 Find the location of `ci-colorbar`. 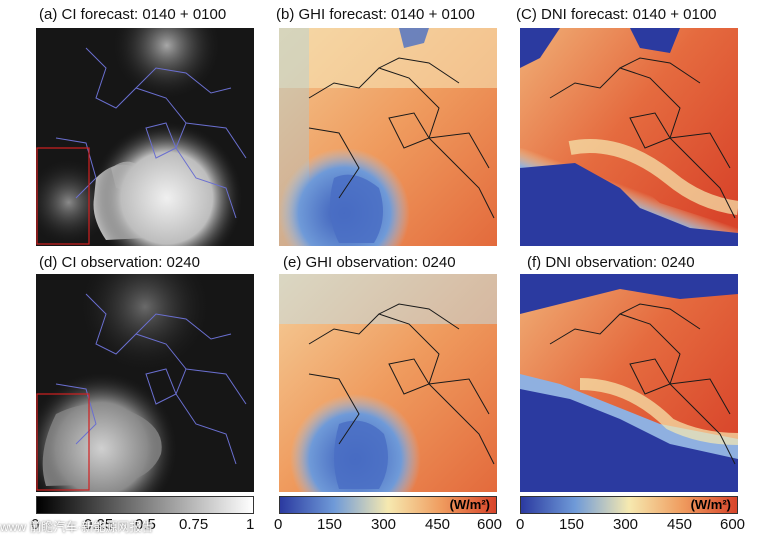

ci-colorbar is located at coordinates (145, 505).